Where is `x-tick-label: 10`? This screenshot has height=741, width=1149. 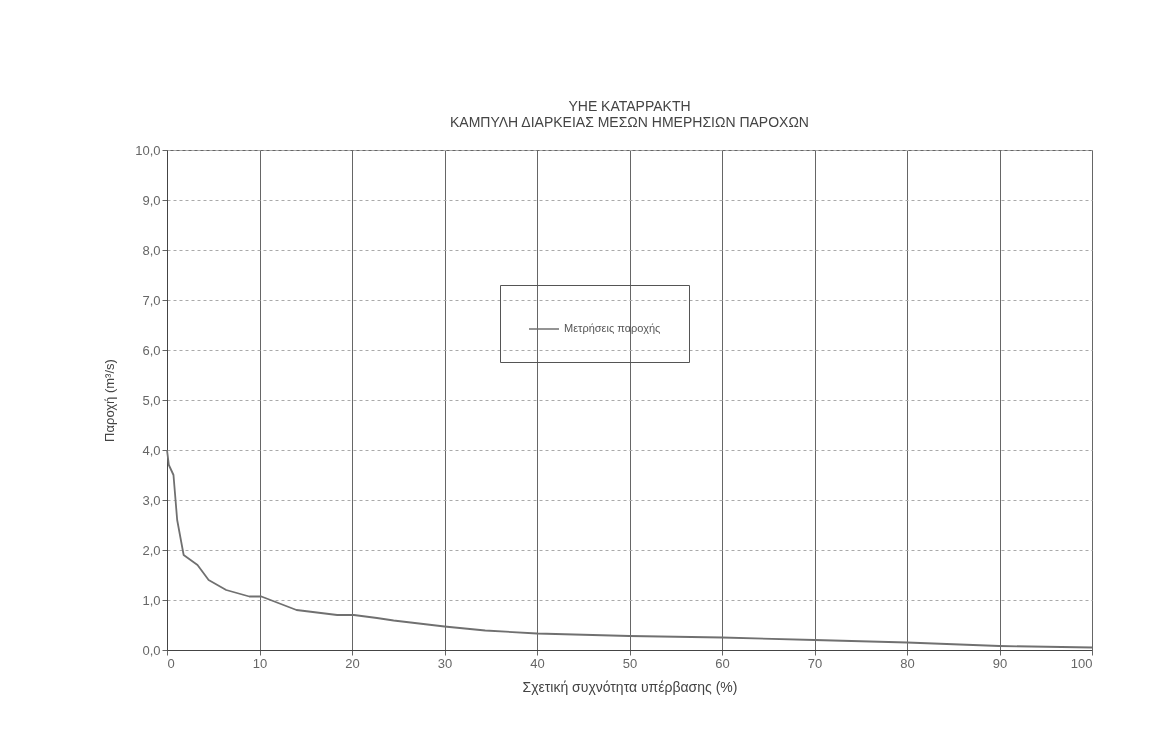 x-tick-label: 10 is located at coordinates (260, 663).